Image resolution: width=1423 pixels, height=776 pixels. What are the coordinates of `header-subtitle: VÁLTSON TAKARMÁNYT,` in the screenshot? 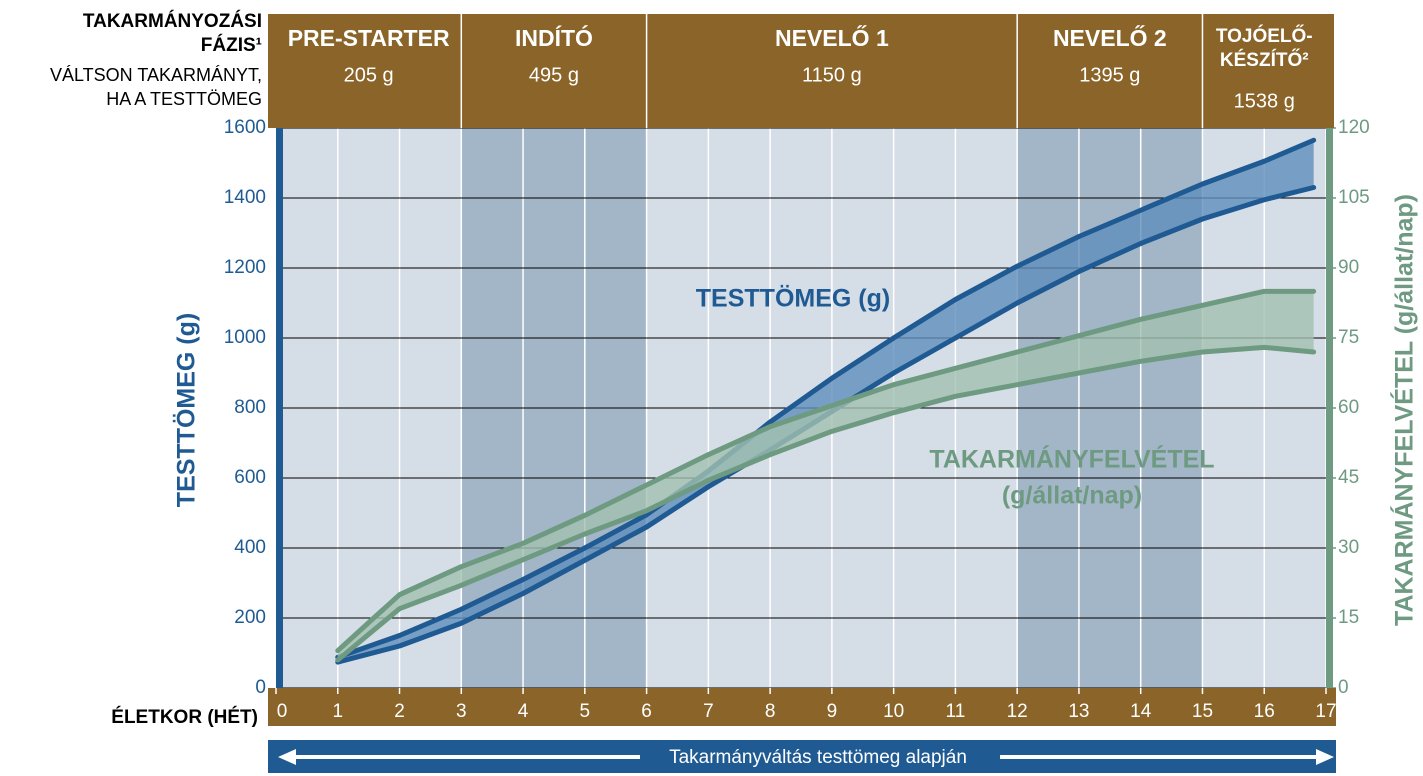 It's located at (156, 75).